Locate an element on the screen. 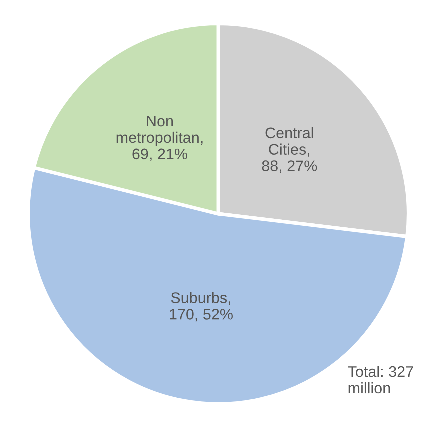  slice-label: Non metropolitan, 69, 21% is located at coordinates (159, 139).